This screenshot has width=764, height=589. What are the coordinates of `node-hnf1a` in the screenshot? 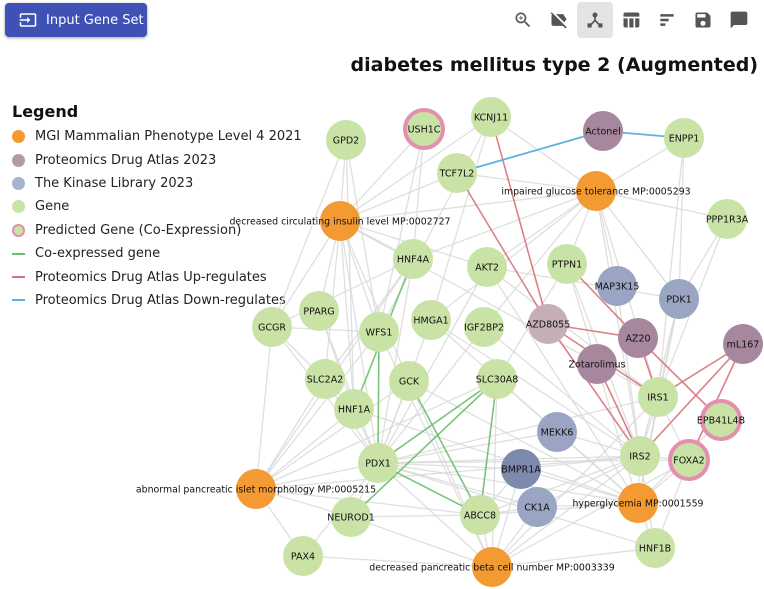 It's located at (354, 409).